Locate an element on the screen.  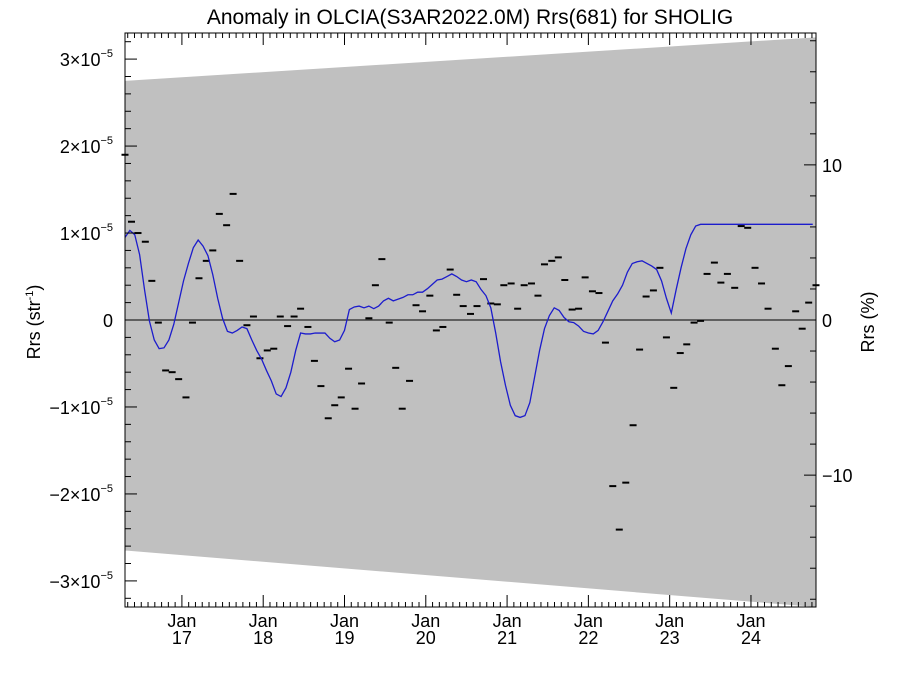
x-tick-year-label: 22 is located at coordinates (588, 638).